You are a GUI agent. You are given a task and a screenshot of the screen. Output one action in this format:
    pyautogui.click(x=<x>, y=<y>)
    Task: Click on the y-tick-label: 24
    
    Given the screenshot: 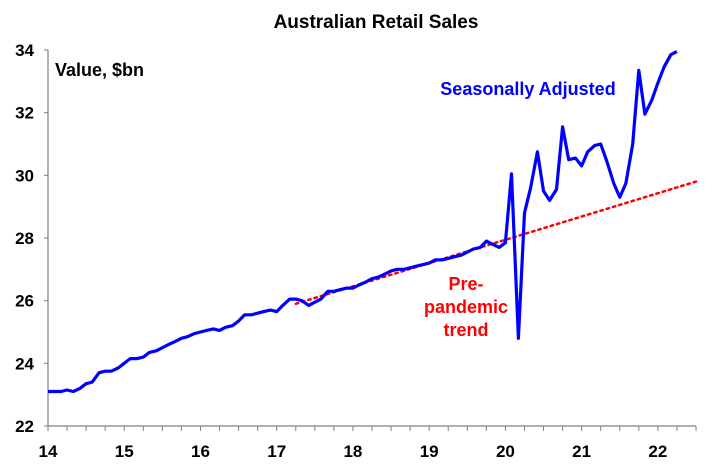 What is the action you would take?
    pyautogui.click(x=24, y=363)
    